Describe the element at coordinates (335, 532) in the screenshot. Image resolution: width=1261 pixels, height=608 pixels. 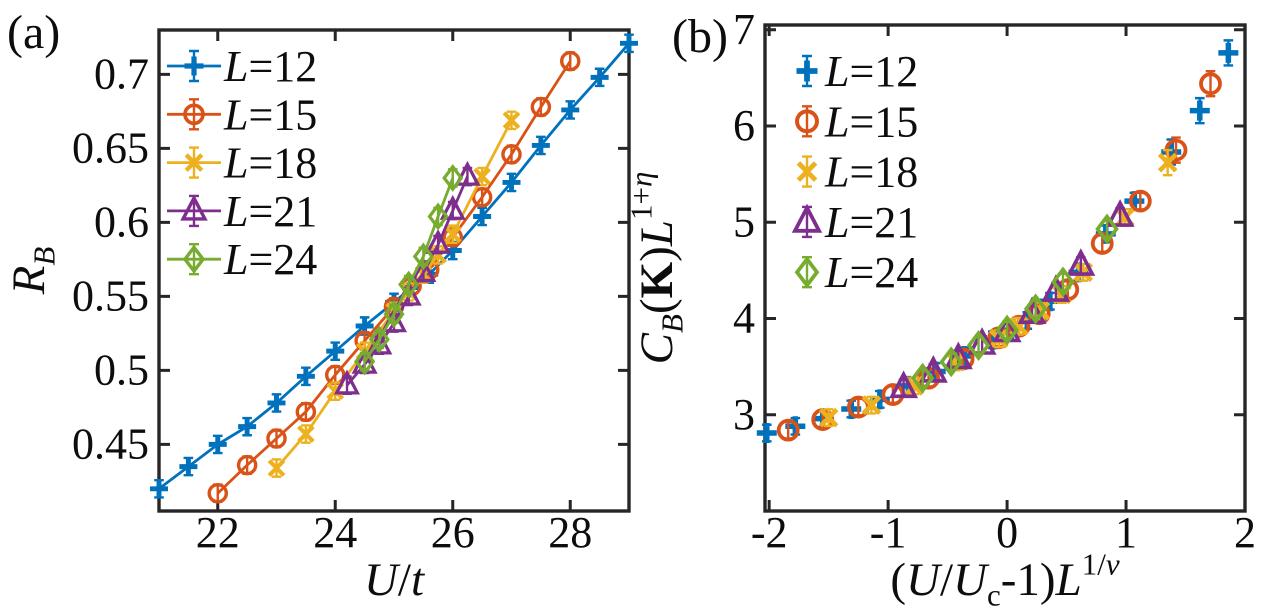
I see `x-tick-label: 24` at that location.